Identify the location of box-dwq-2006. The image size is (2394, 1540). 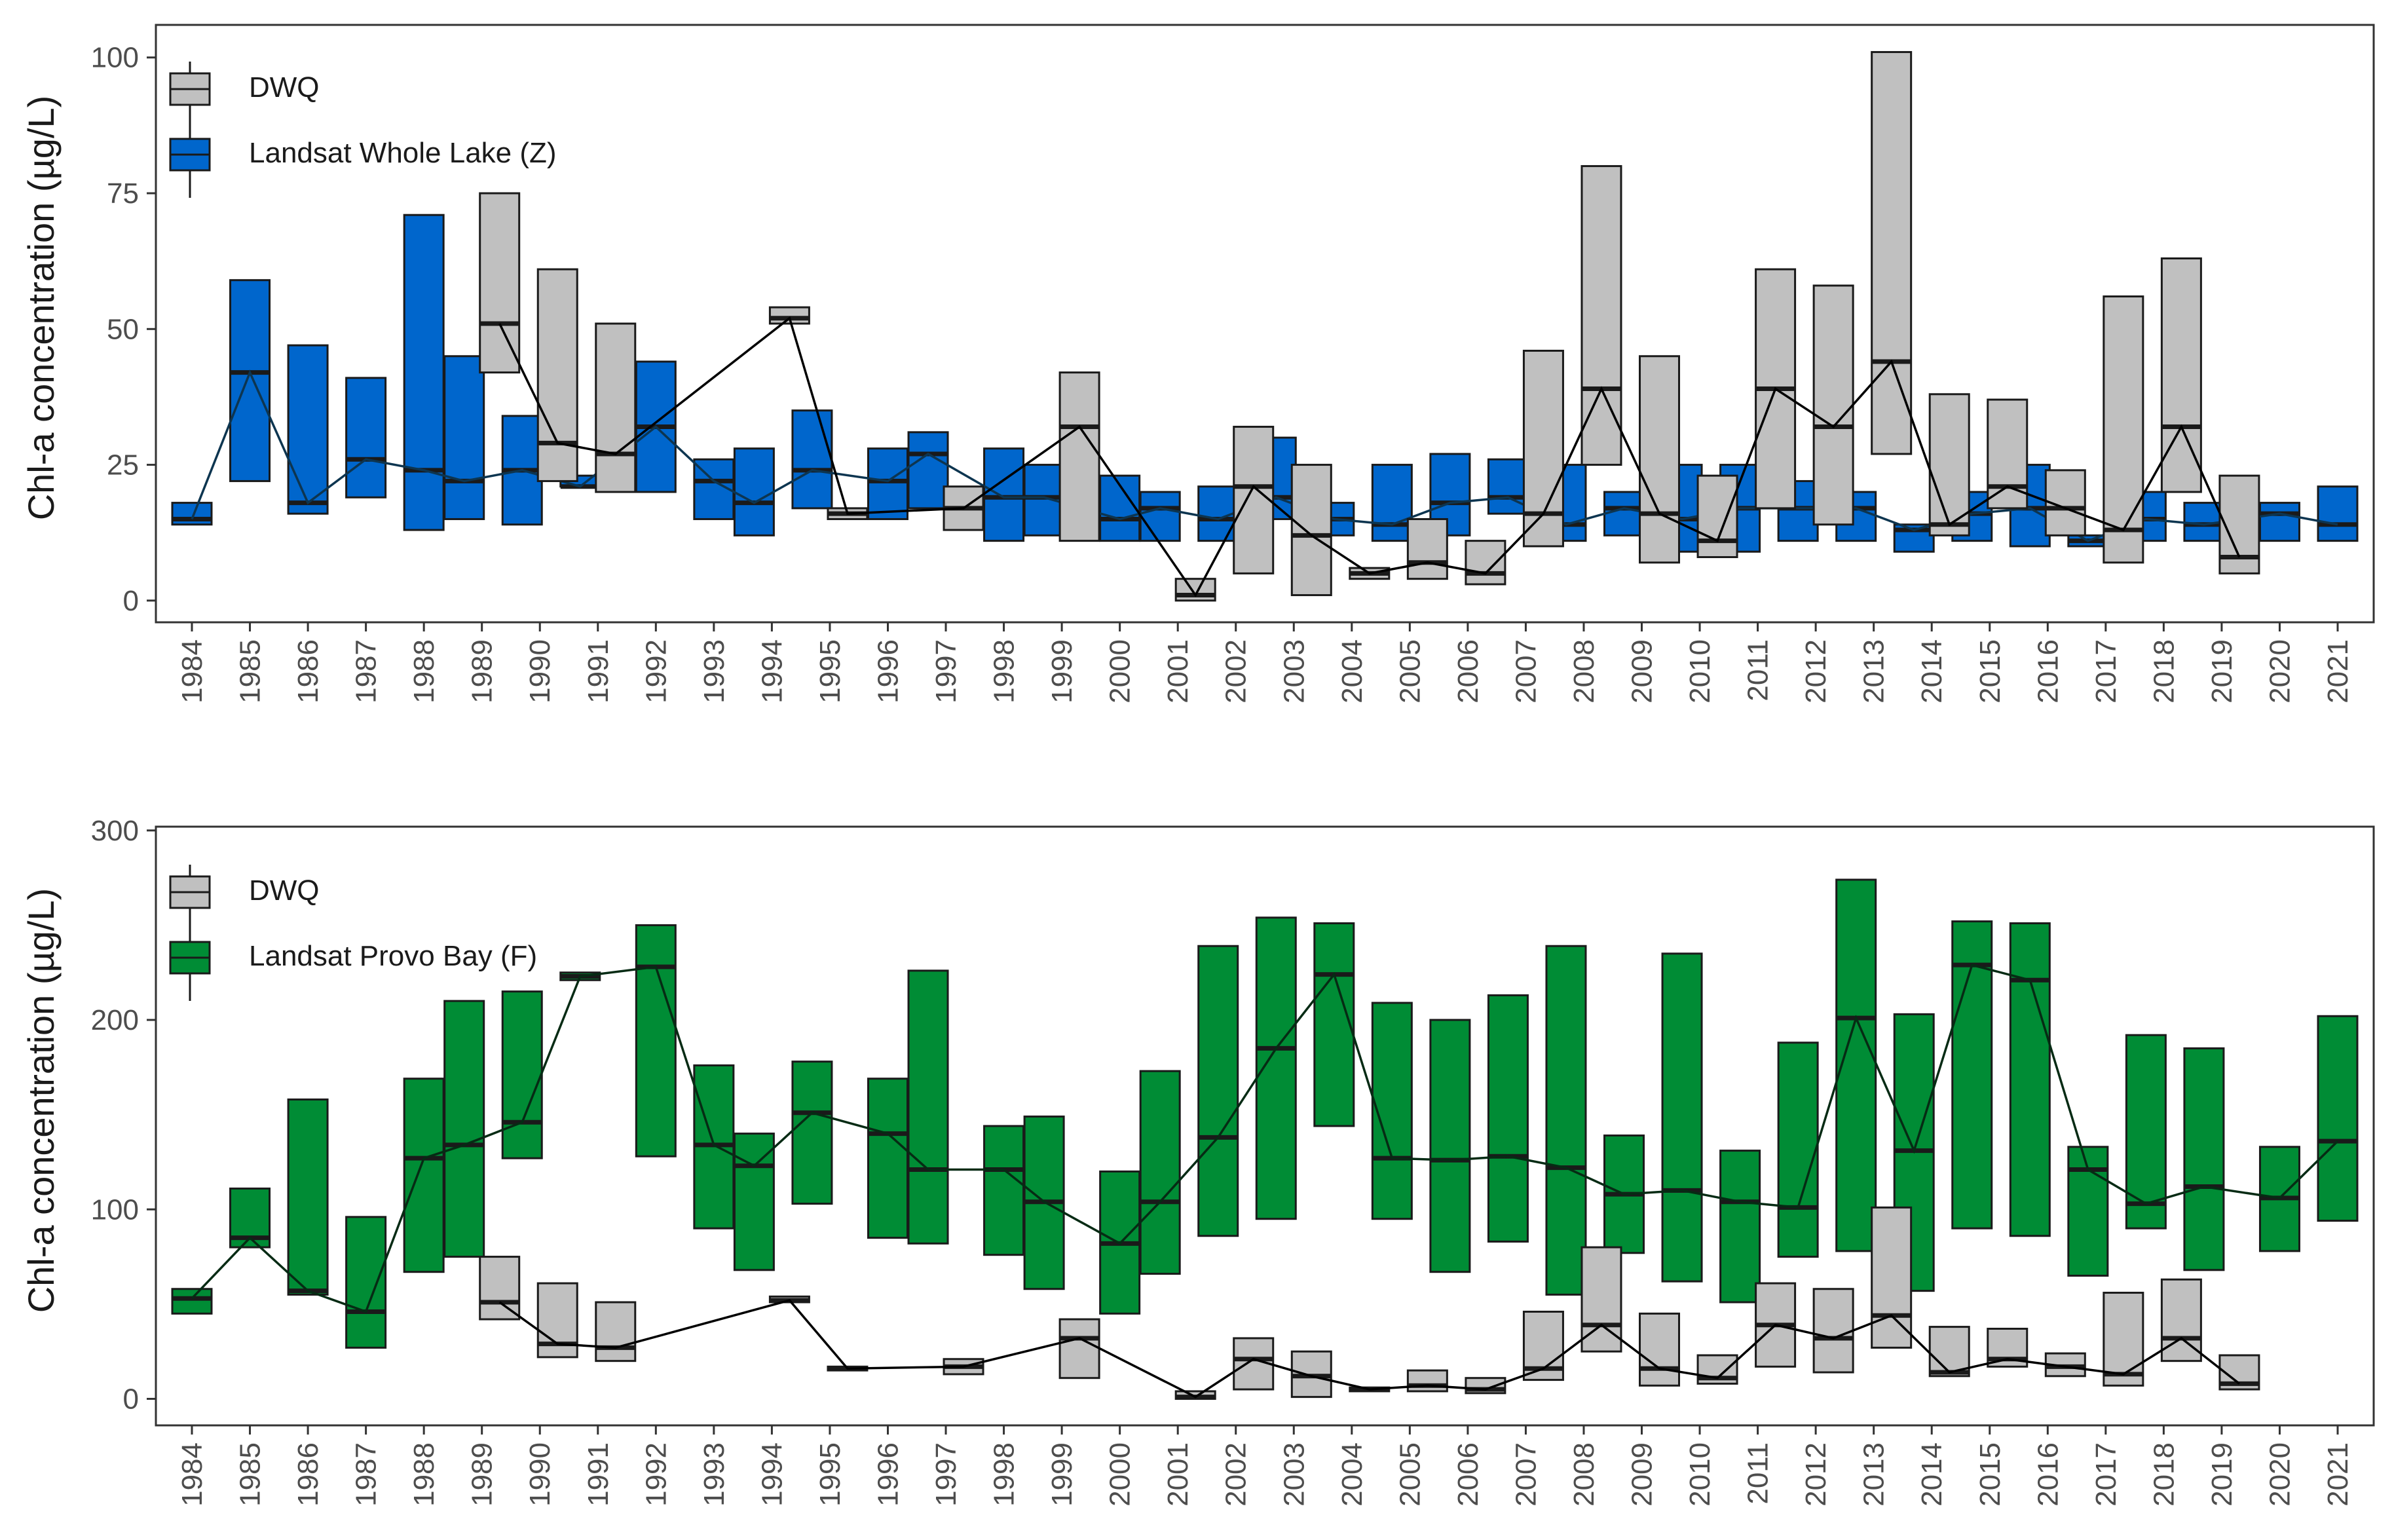
(1485, 563).